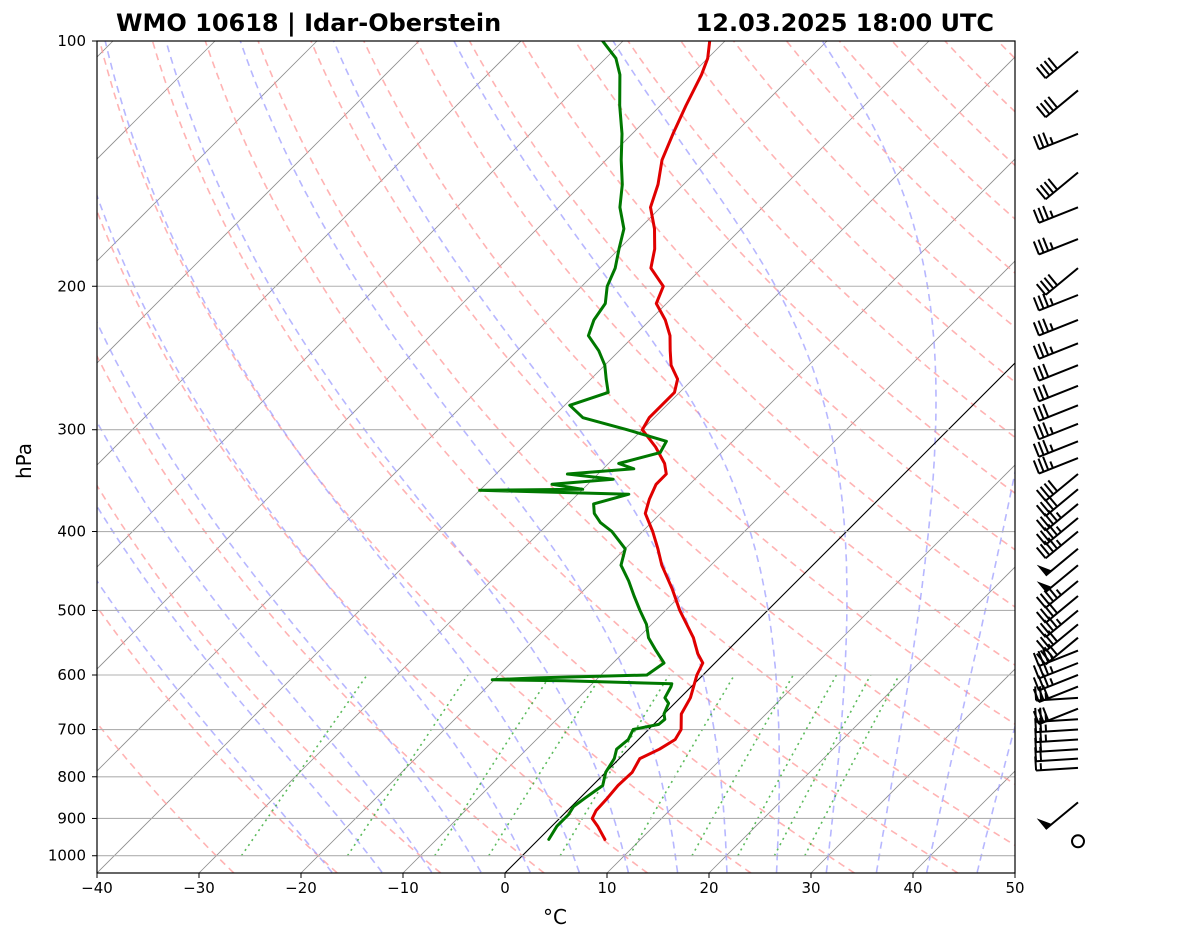 The height and width of the screenshot is (941, 1181). Describe the element at coordinates (505, 888) in the screenshot. I see `x-tick-label: 0` at that location.